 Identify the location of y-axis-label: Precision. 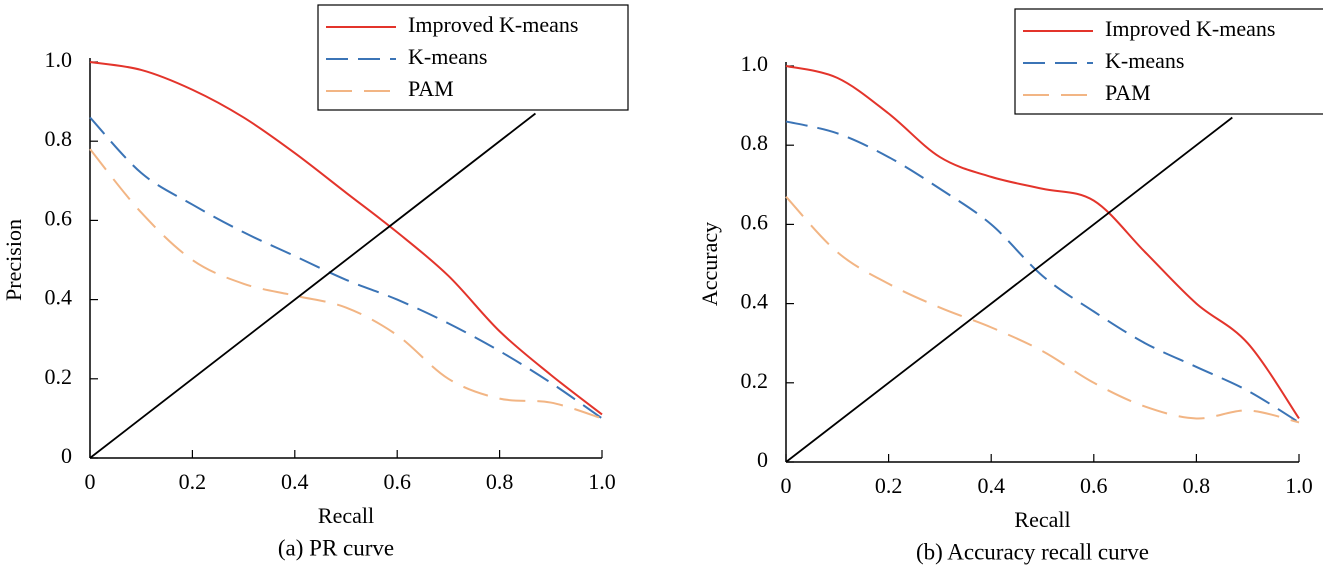
(13, 260).